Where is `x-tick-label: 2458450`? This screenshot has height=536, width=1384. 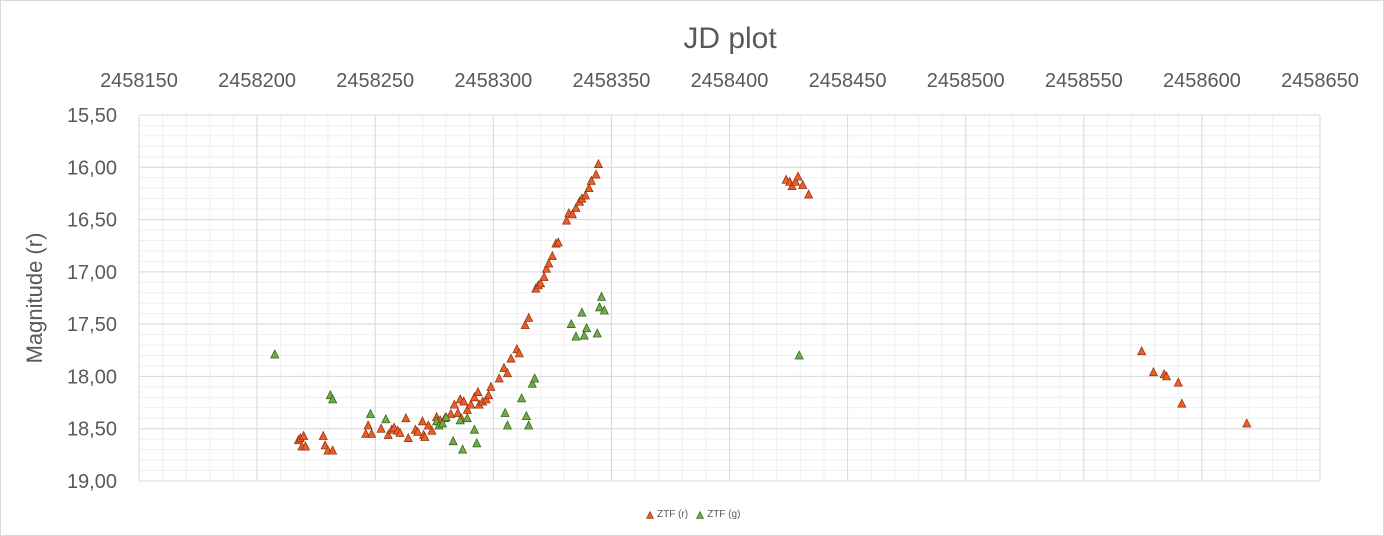
x-tick-label: 2458450 is located at coordinates (848, 81).